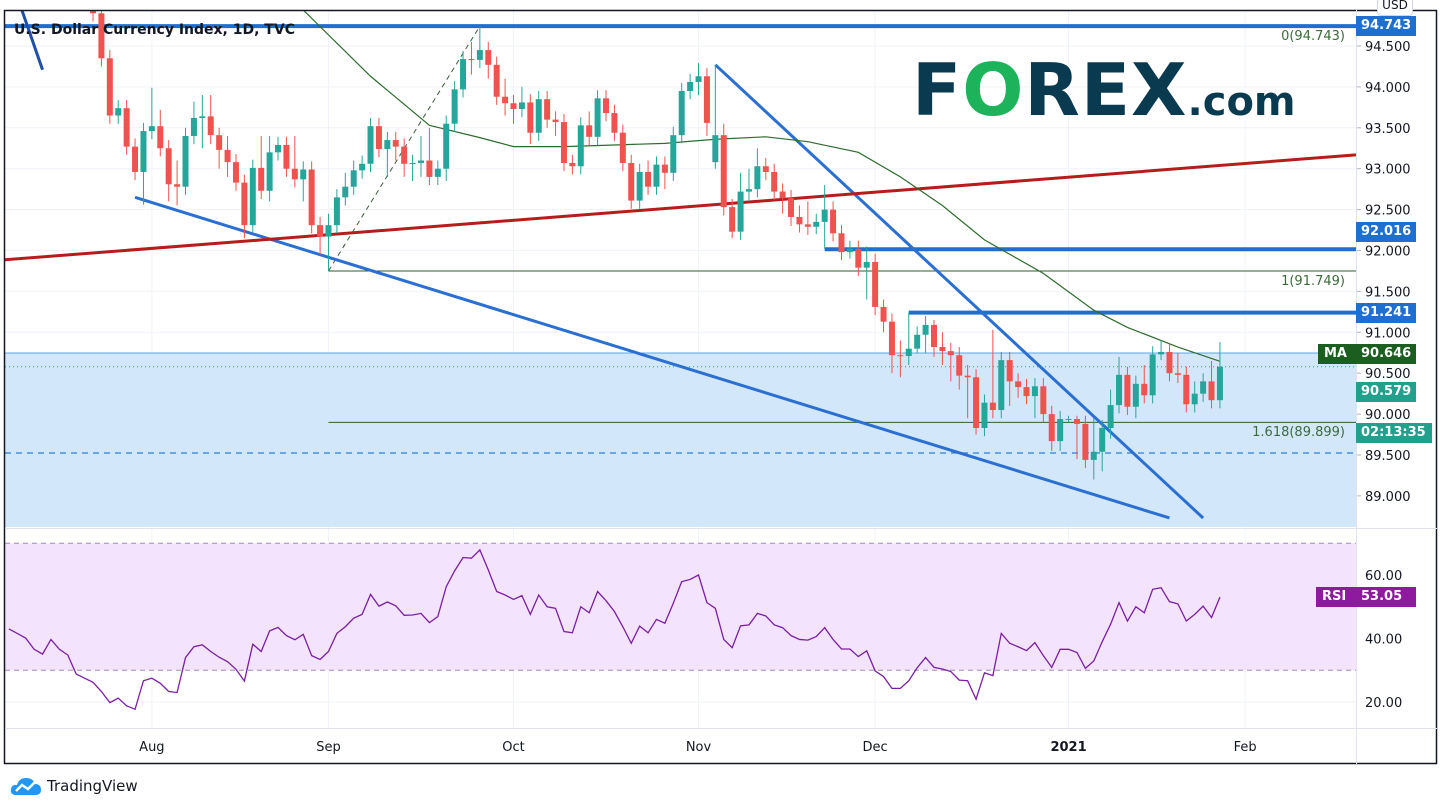 Image resolution: width=1444 pixels, height=810 pixels. I want to click on chart-title: U.S. Dollar Currency Index, 1D, TVC, so click(154, 30).